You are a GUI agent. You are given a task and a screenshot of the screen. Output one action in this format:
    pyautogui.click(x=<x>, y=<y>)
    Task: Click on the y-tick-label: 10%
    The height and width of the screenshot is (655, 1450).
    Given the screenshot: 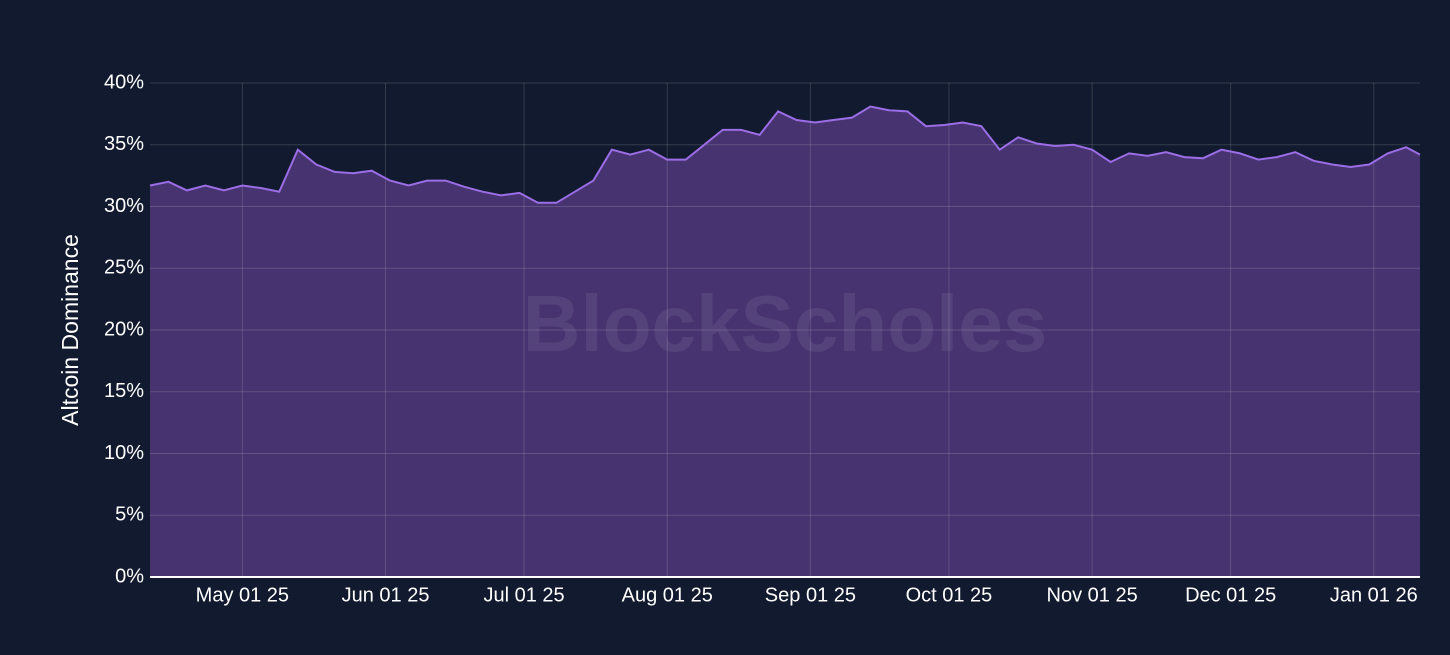 What is the action you would take?
    pyautogui.click(x=124, y=453)
    